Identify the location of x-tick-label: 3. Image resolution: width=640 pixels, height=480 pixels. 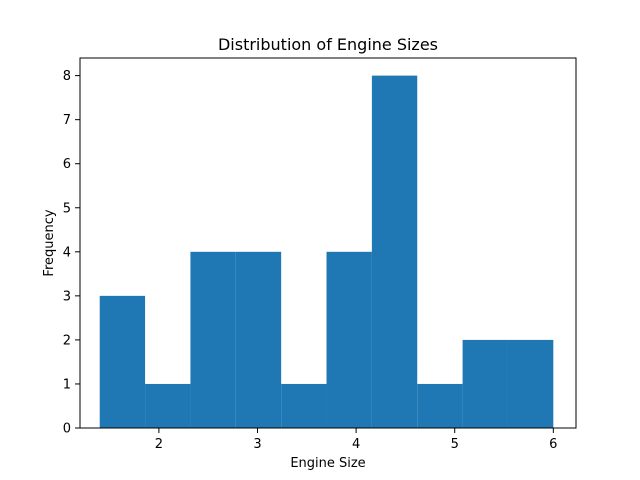
(257, 444).